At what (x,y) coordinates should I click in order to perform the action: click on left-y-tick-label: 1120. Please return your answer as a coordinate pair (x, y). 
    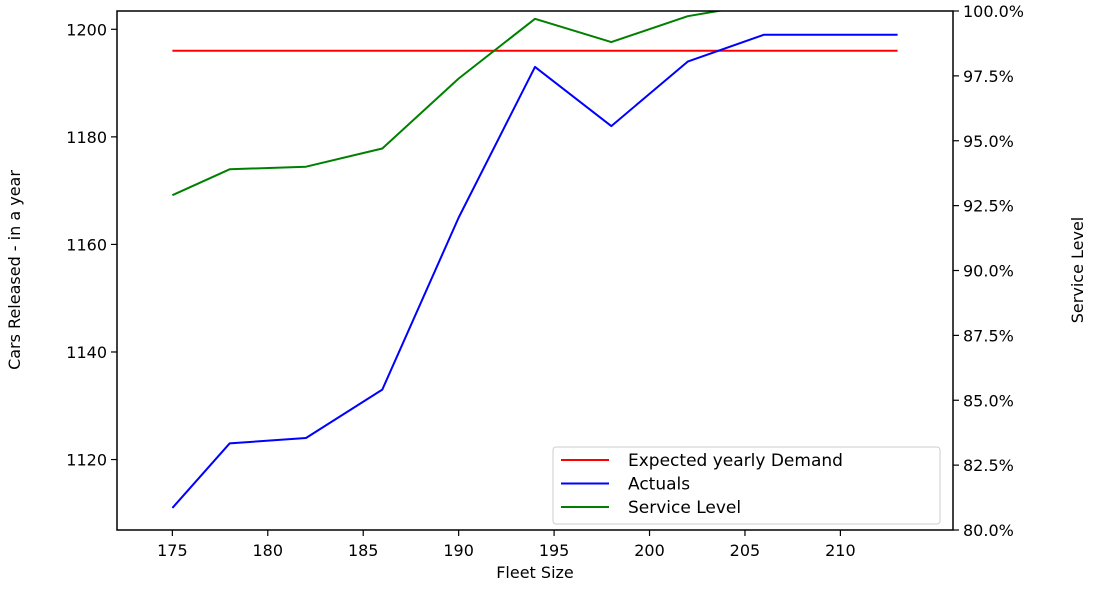
    Looking at the image, I should click on (86, 460).